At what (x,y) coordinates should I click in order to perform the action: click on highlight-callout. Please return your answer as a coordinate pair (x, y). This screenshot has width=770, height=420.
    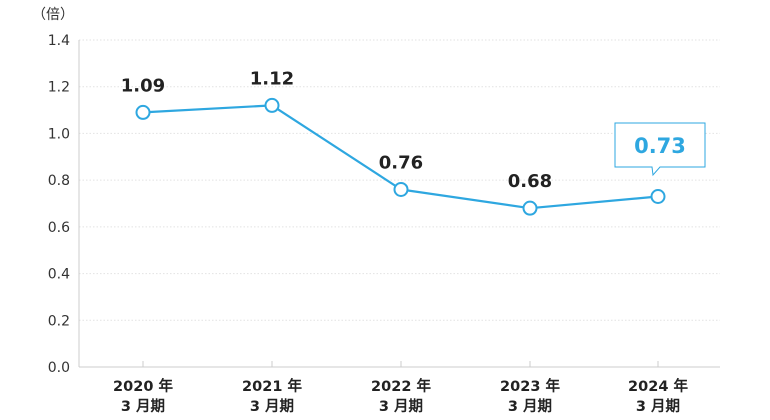
    Looking at the image, I should click on (660, 149).